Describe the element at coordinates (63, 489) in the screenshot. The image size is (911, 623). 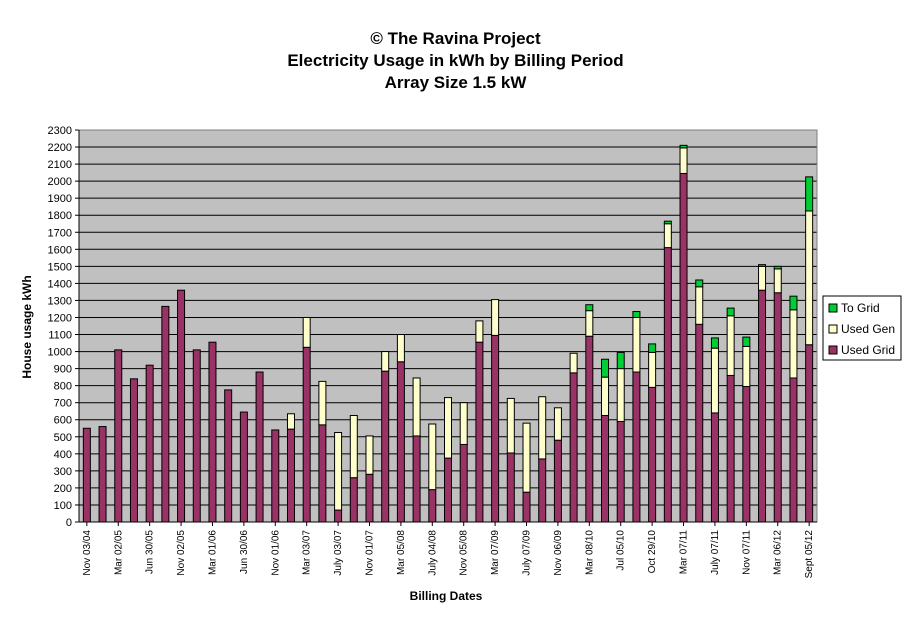
I see `y-tick-label: 200` at that location.